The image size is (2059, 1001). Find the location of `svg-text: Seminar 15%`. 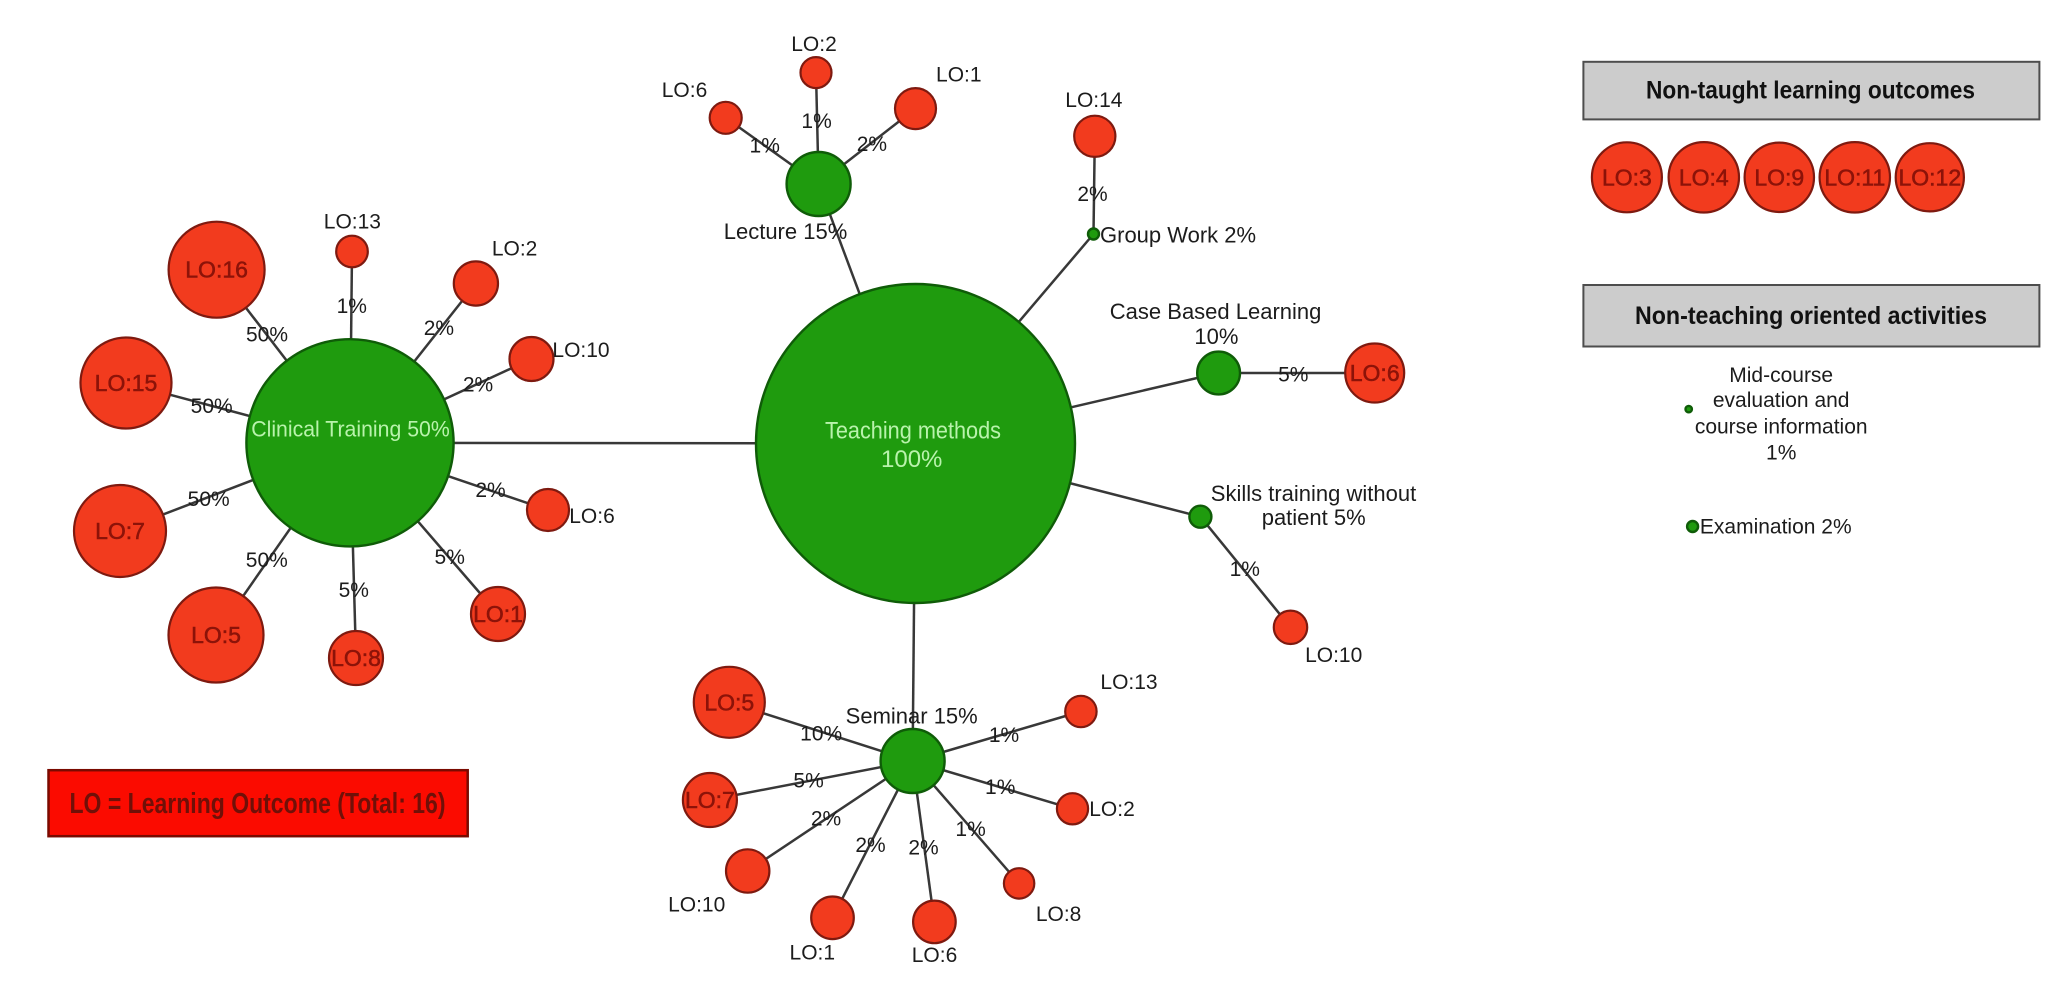

svg-text: Seminar 15% is located at coordinates (912, 716).